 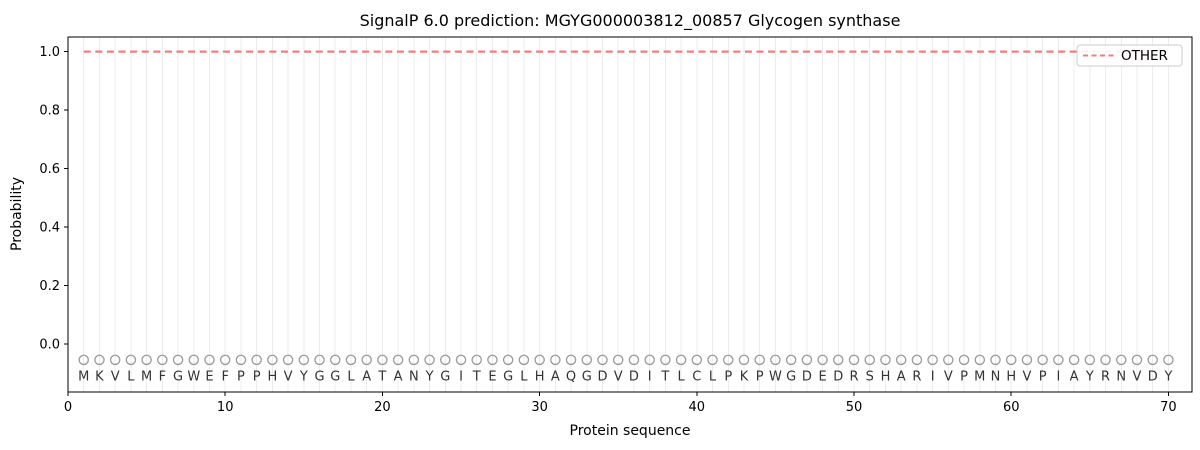 I want to click on y-tick-label: 1.0, so click(x=49, y=52).